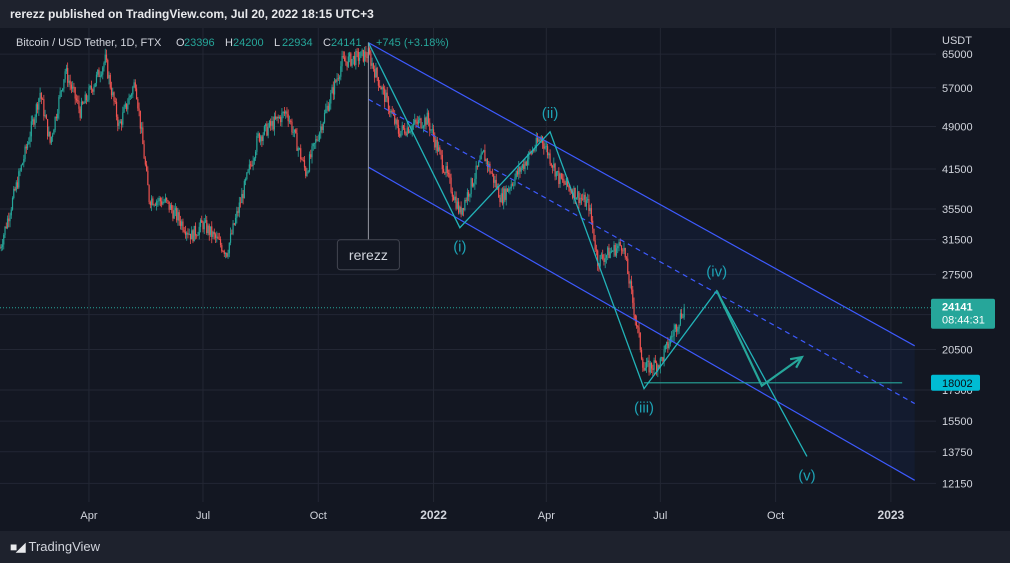  Describe the element at coordinates (346, 43) in the screenshot. I see `ohlc-value: 24141` at that location.